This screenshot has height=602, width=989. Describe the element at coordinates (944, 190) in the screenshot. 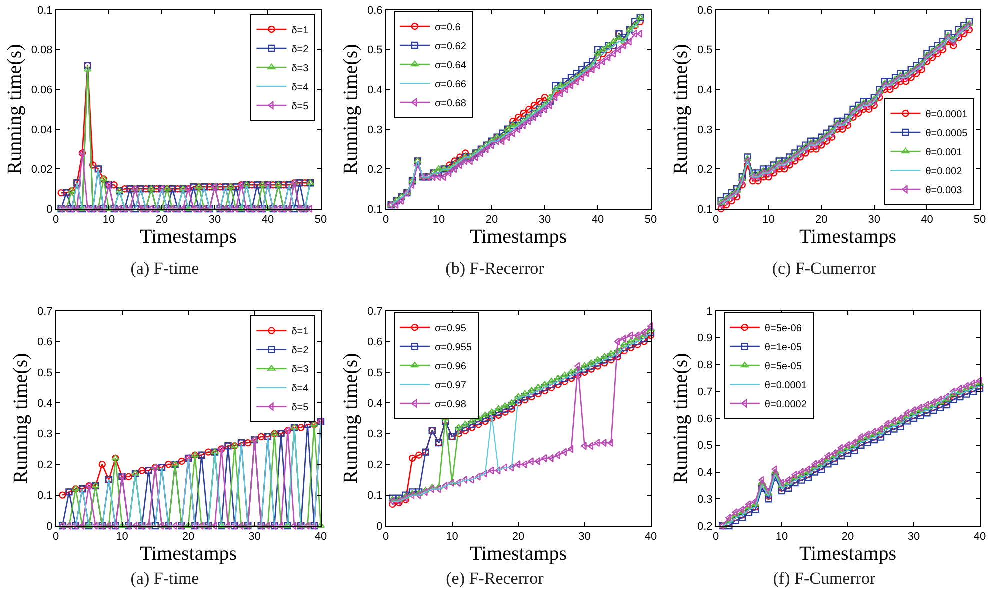

I see `legend-label: θ=0.003` at that location.